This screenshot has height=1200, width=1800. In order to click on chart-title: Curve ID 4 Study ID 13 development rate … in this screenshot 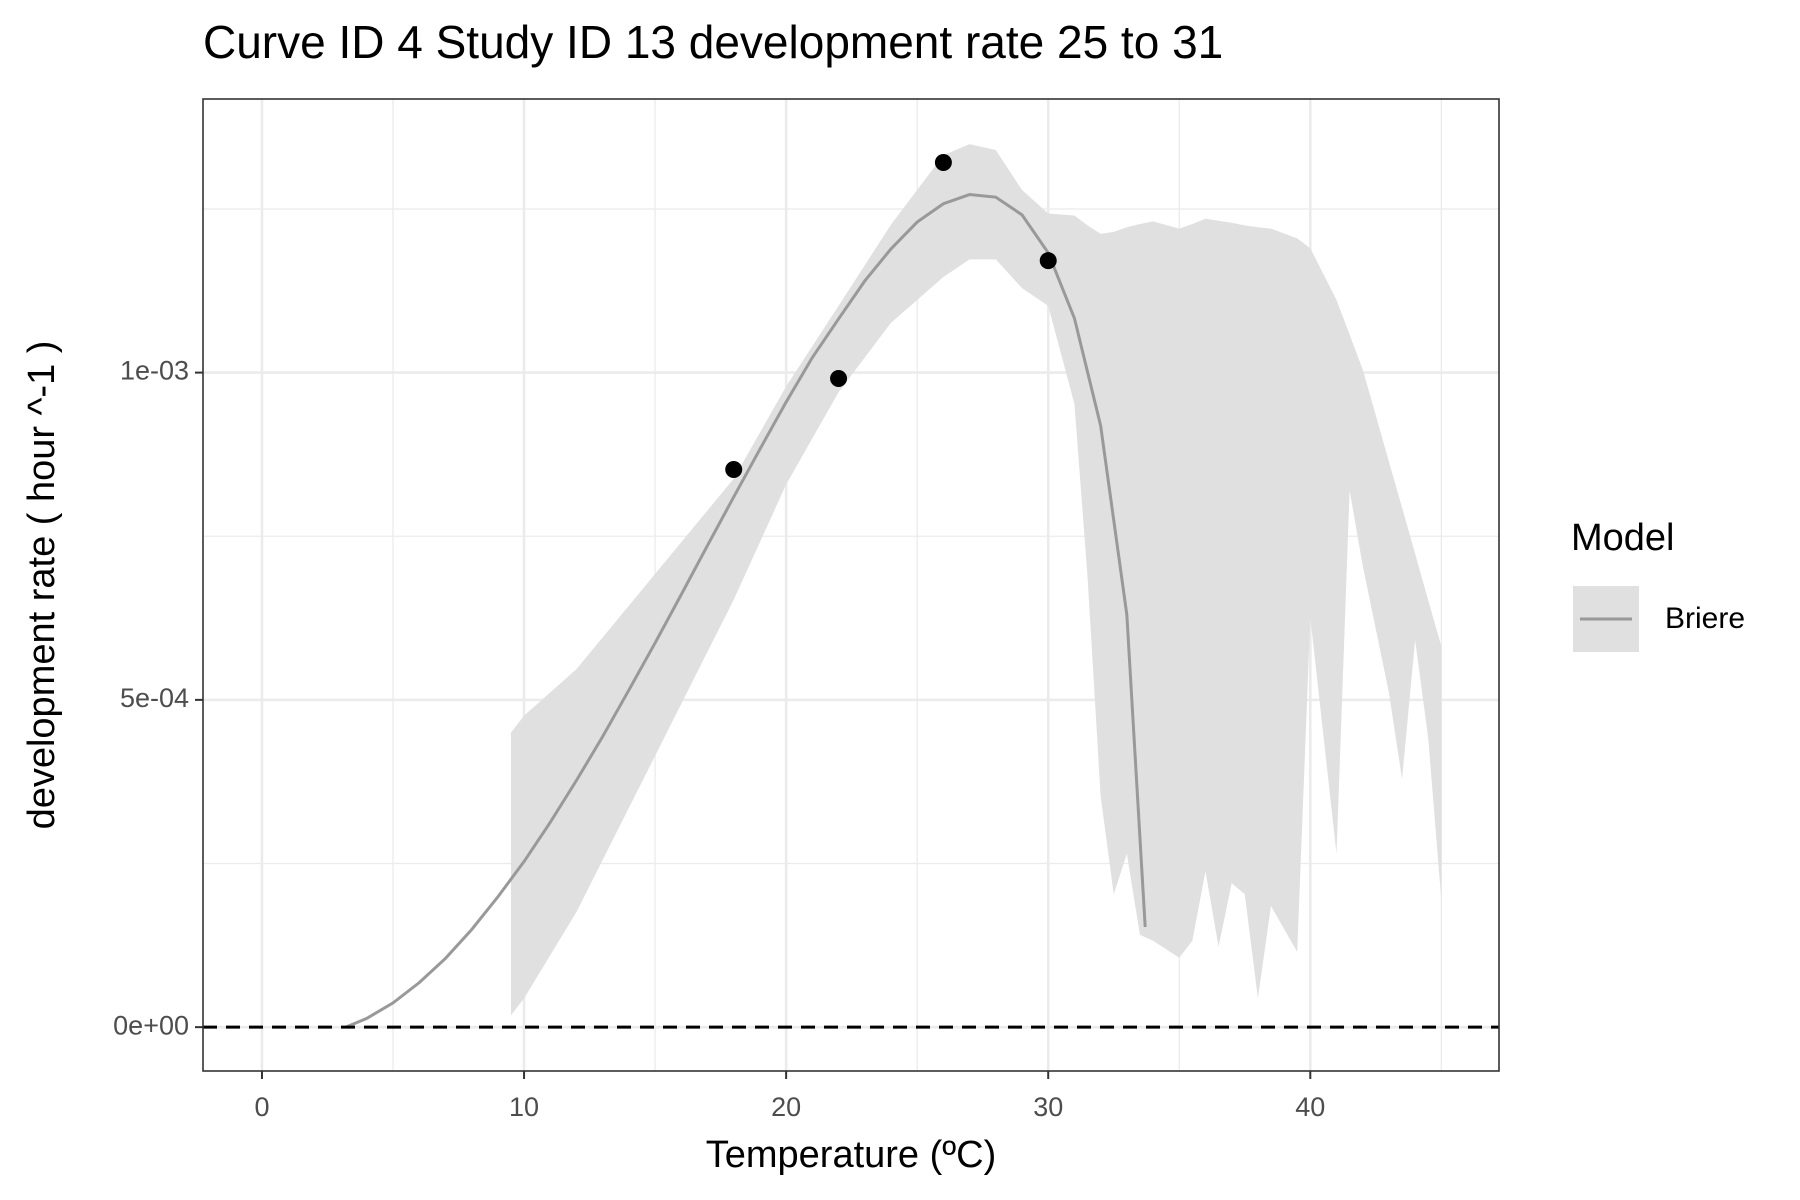, I will do `click(713, 42)`.